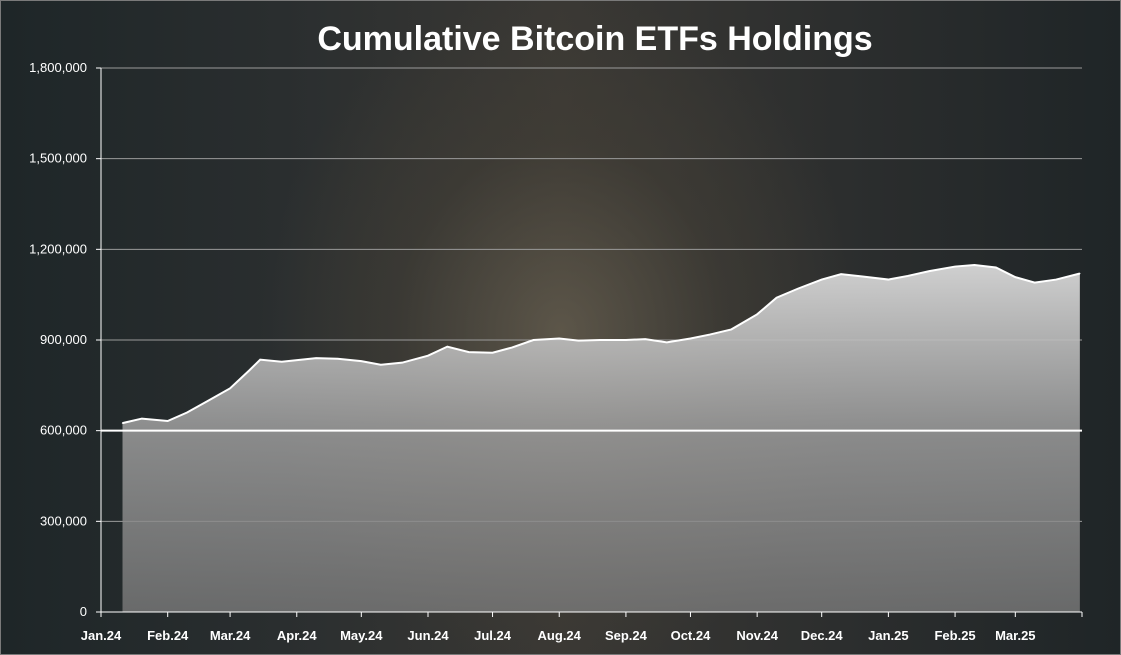 The height and width of the screenshot is (655, 1121). What do you see at coordinates (954, 635) in the screenshot?
I see `x-tick-label: Feb.25` at bounding box center [954, 635].